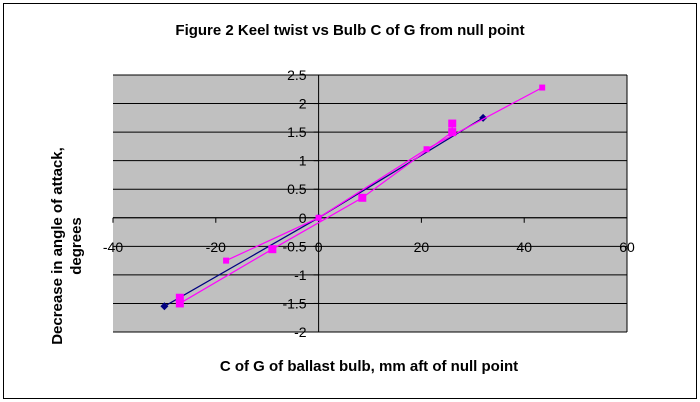 The height and width of the screenshot is (402, 700). Describe the element at coordinates (67, 246) in the screenshot. I see `y-axis-title: Decrease in angle of attack, degrees` at that location.